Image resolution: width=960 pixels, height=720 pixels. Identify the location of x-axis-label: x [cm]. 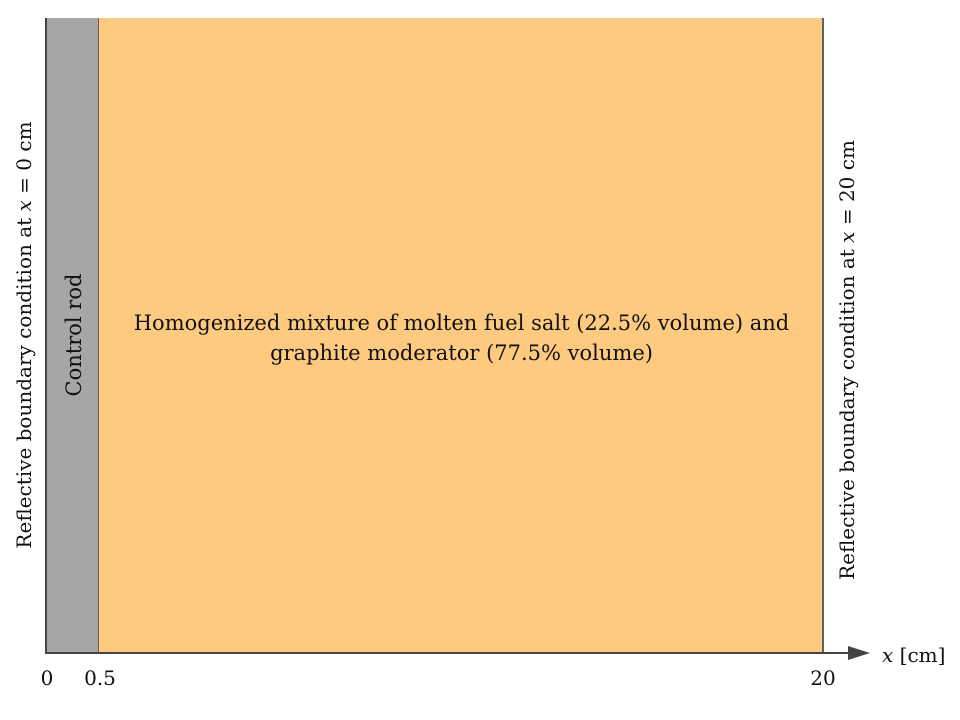
(914, 655).